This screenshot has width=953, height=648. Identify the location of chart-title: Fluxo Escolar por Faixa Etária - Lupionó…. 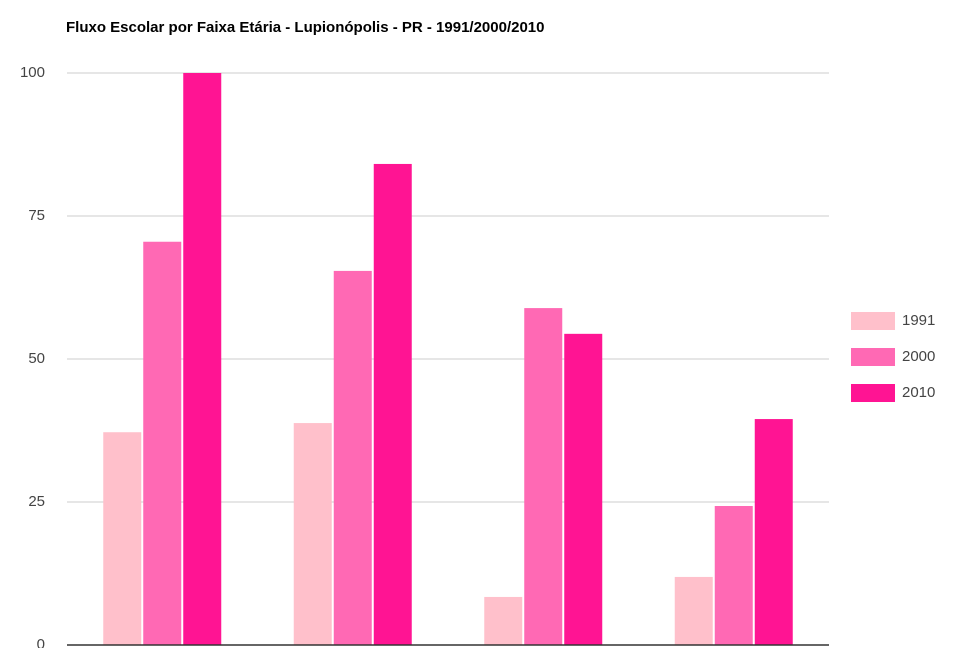
(305, 27).